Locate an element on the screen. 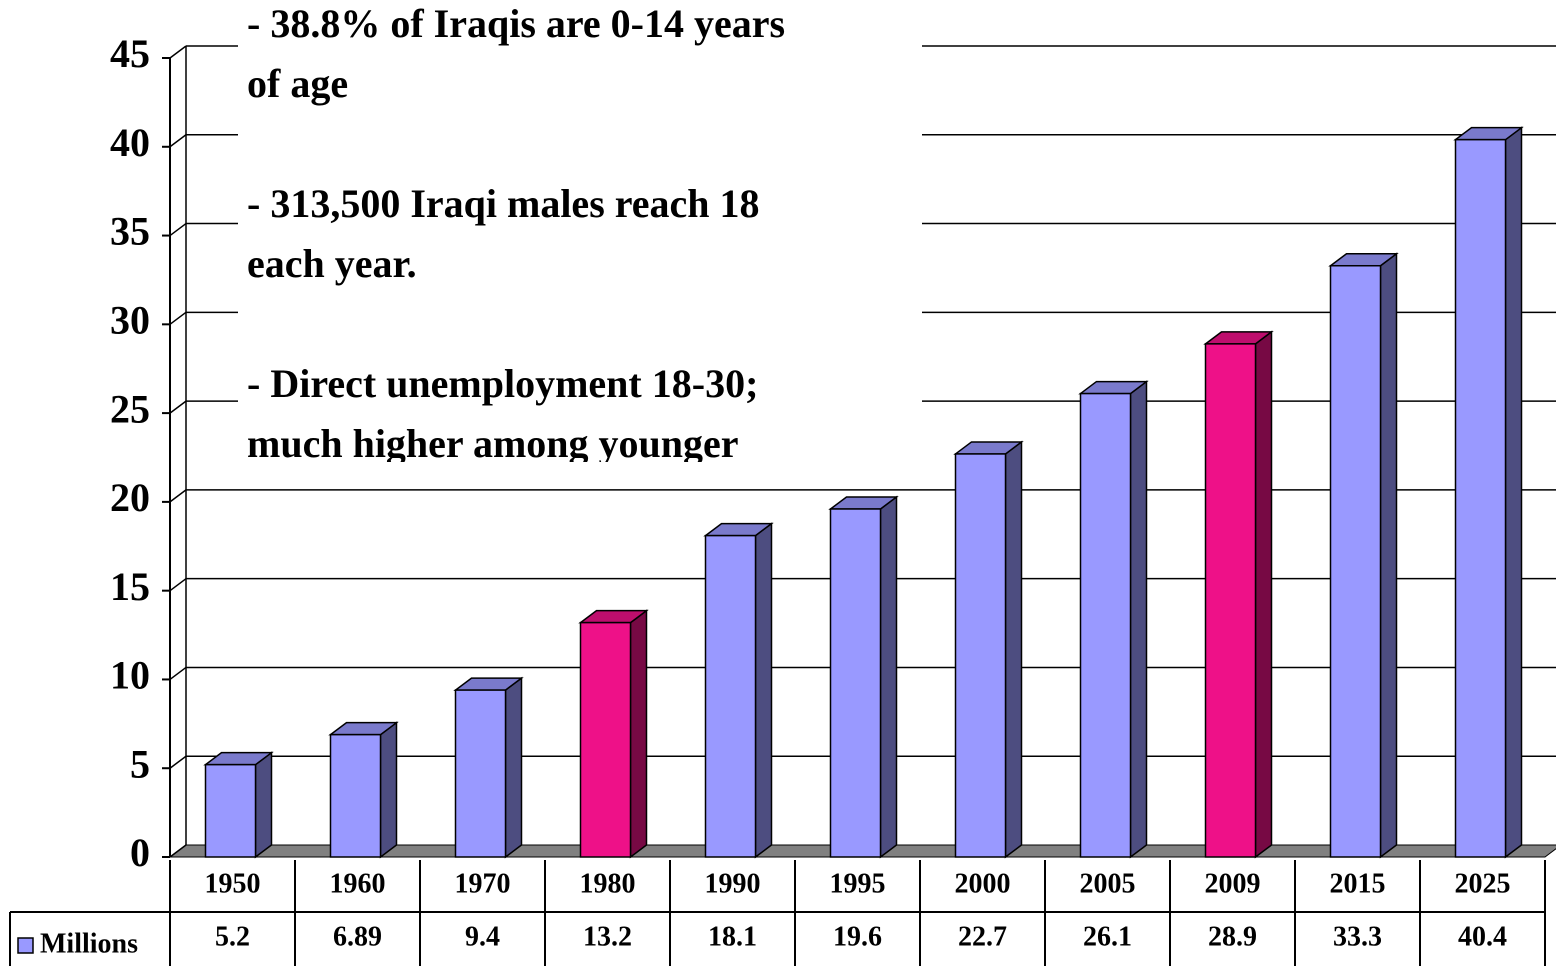  table-value: 13.2 is located at coordinates (607, 936).